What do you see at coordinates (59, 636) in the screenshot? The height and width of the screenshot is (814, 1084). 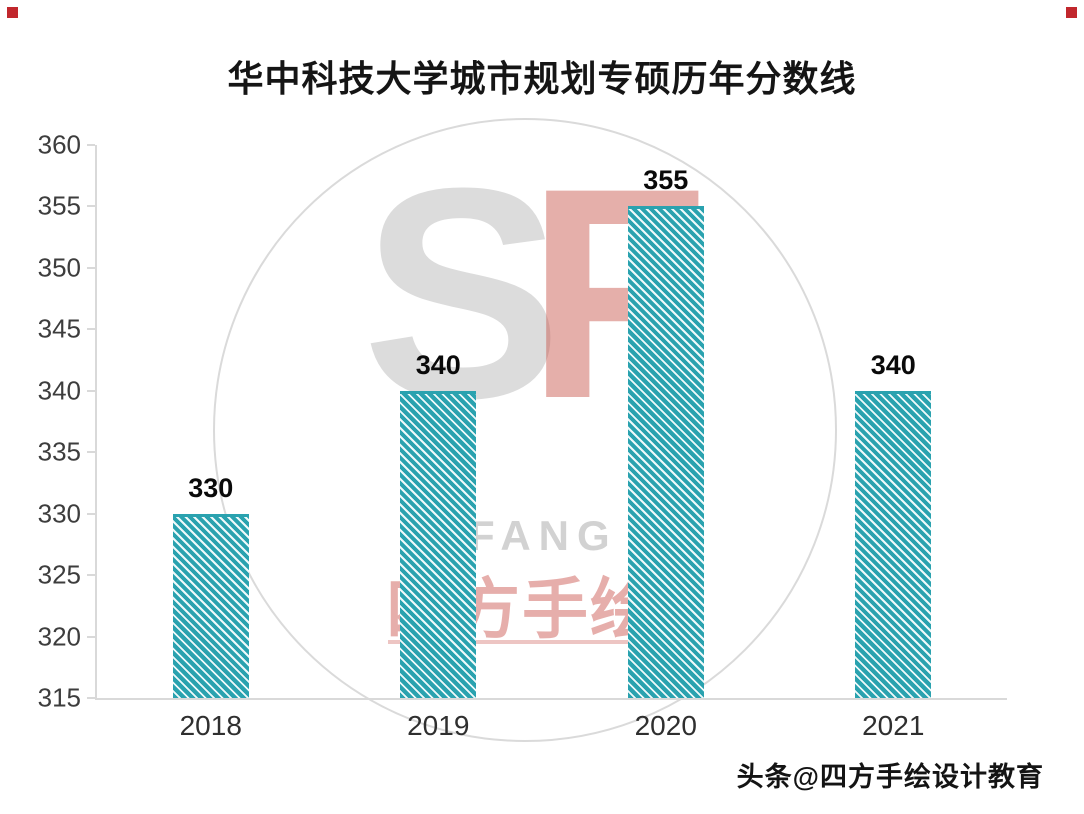 I see `y-tick-label: 320` at bounding box center [59, 636].